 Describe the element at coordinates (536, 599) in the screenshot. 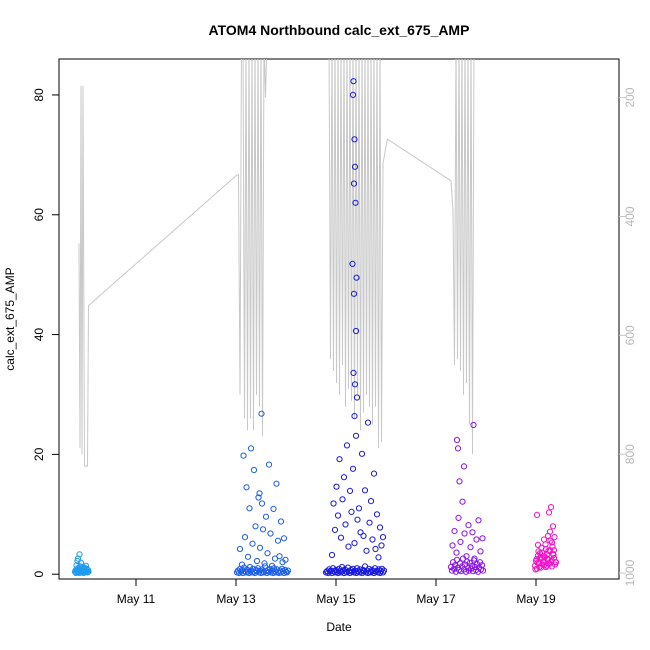

I see `x-tick-label: May 19` at that location.